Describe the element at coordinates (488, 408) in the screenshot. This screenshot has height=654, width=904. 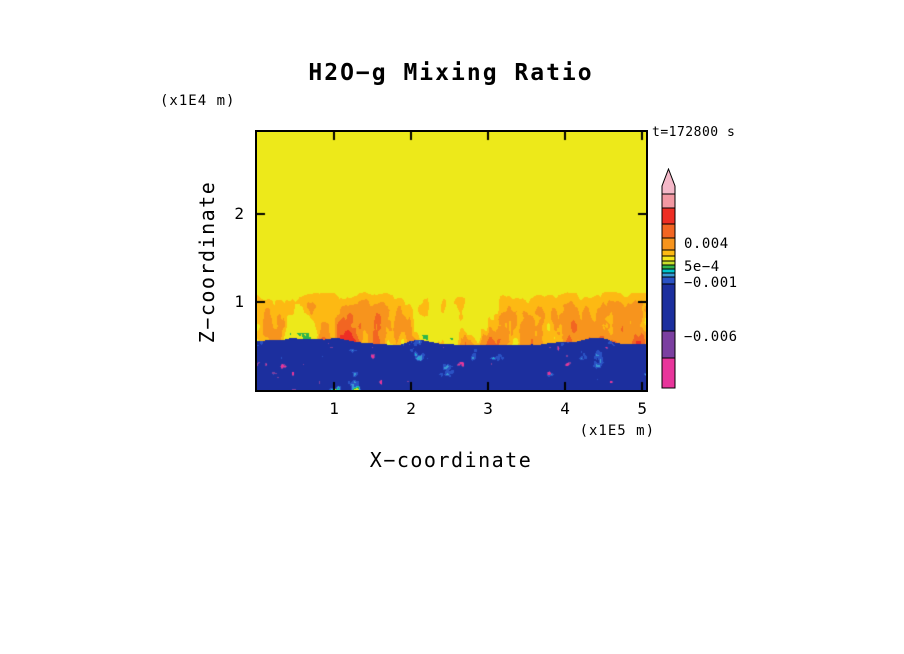
I see `x-tick-label: 3` at that location.